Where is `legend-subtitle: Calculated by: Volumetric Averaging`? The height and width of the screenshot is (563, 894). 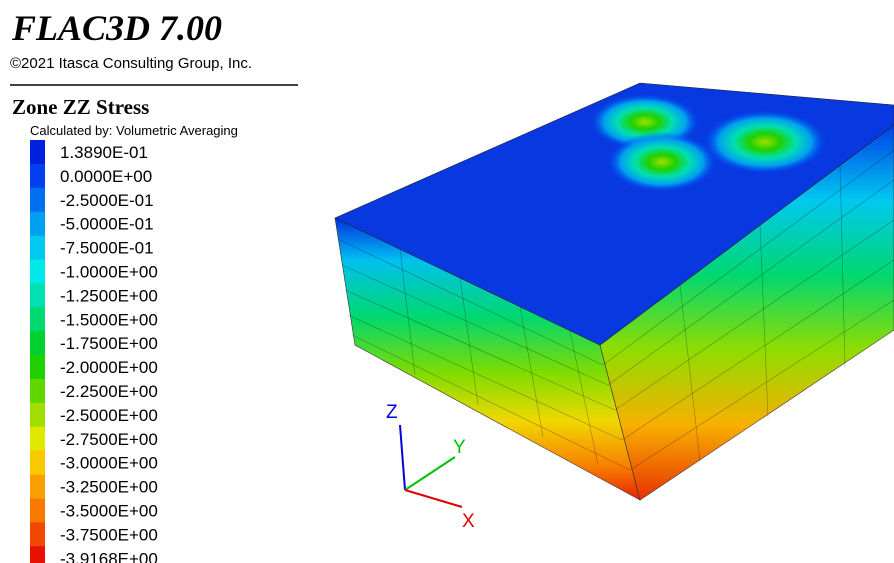
legend-subtitle: Calculated by: Volumetric Averaging is located at coordinates (134, 130).